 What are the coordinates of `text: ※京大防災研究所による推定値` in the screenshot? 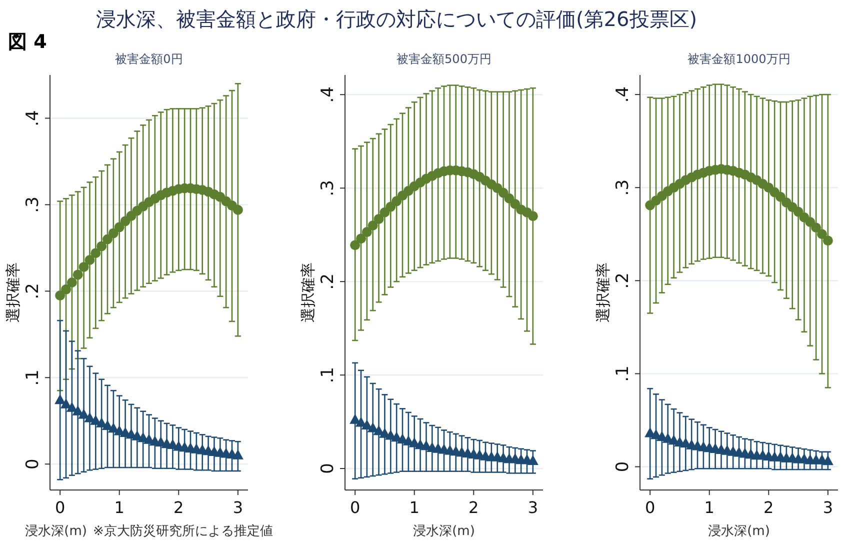 It's located at (182, 531).